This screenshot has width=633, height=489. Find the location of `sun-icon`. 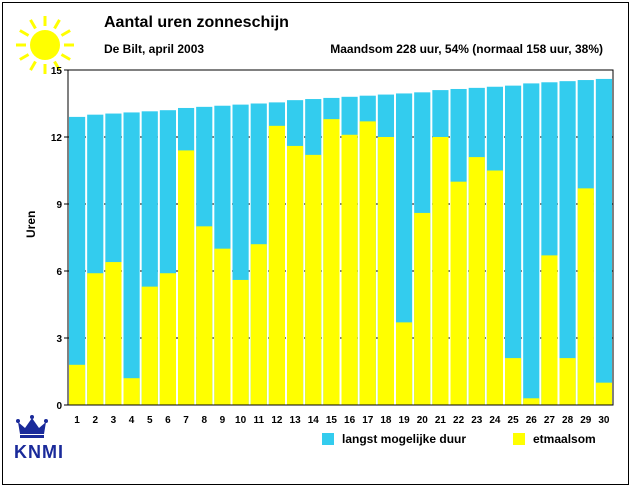

sun-icon is located at coordinates (45, 45).